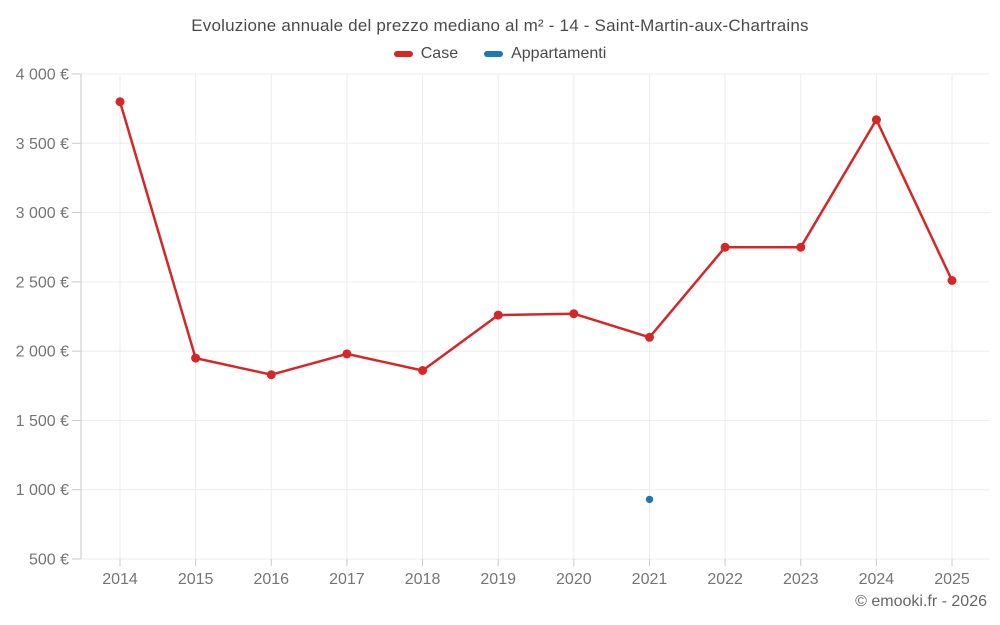 This screenshot has width=1000, height=625. Describe the element at coordinates (439, 53) in the screenshot. I see `legend-label-case: Case` at that location.